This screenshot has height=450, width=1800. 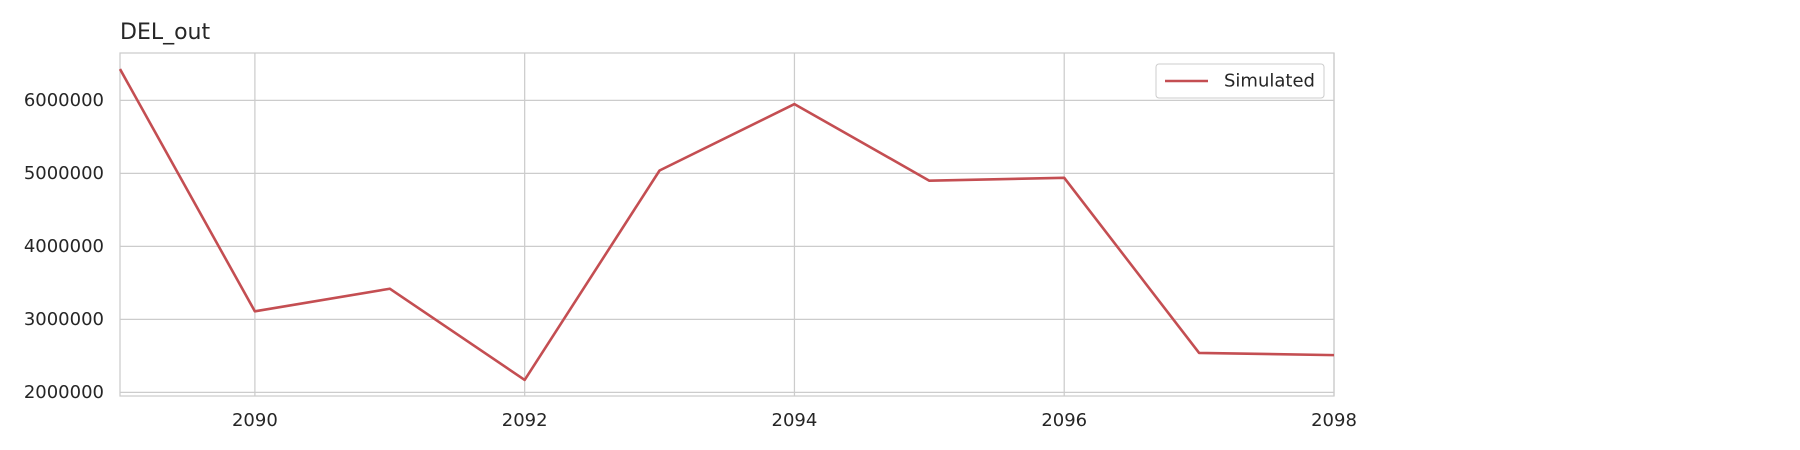 What do you see at coordinates (165, 32) in the screenshot?
I see `chart-title: DEL_out` at bounding box center [165, 32].